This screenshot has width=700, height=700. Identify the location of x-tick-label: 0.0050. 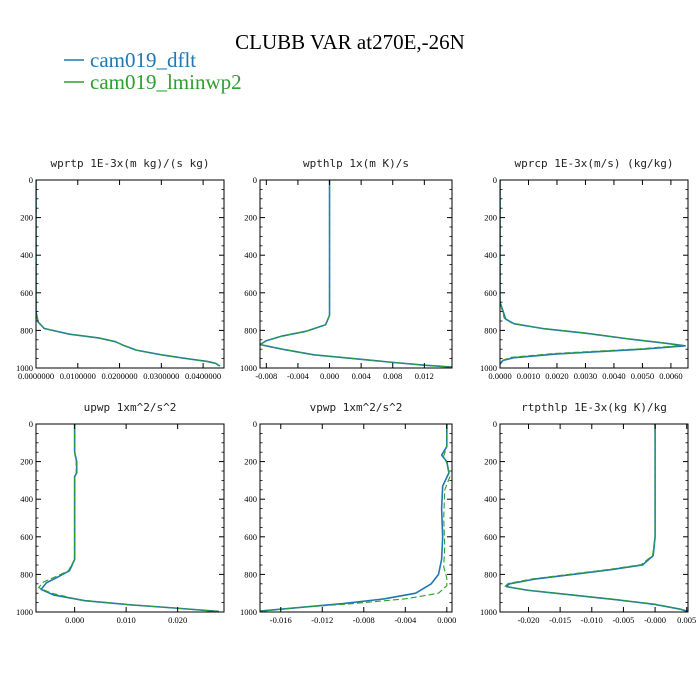
(642, 376).